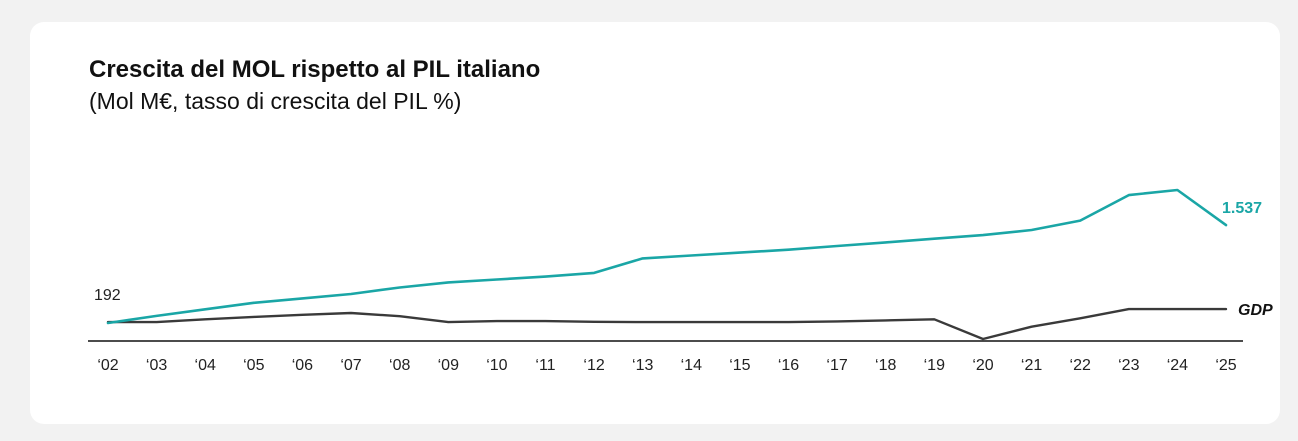 This screenshot has height=441, width=1298. Describe the element at coordinates (788, 365) in the screenshot. I see `x-tick-label: ‘16` at that location.